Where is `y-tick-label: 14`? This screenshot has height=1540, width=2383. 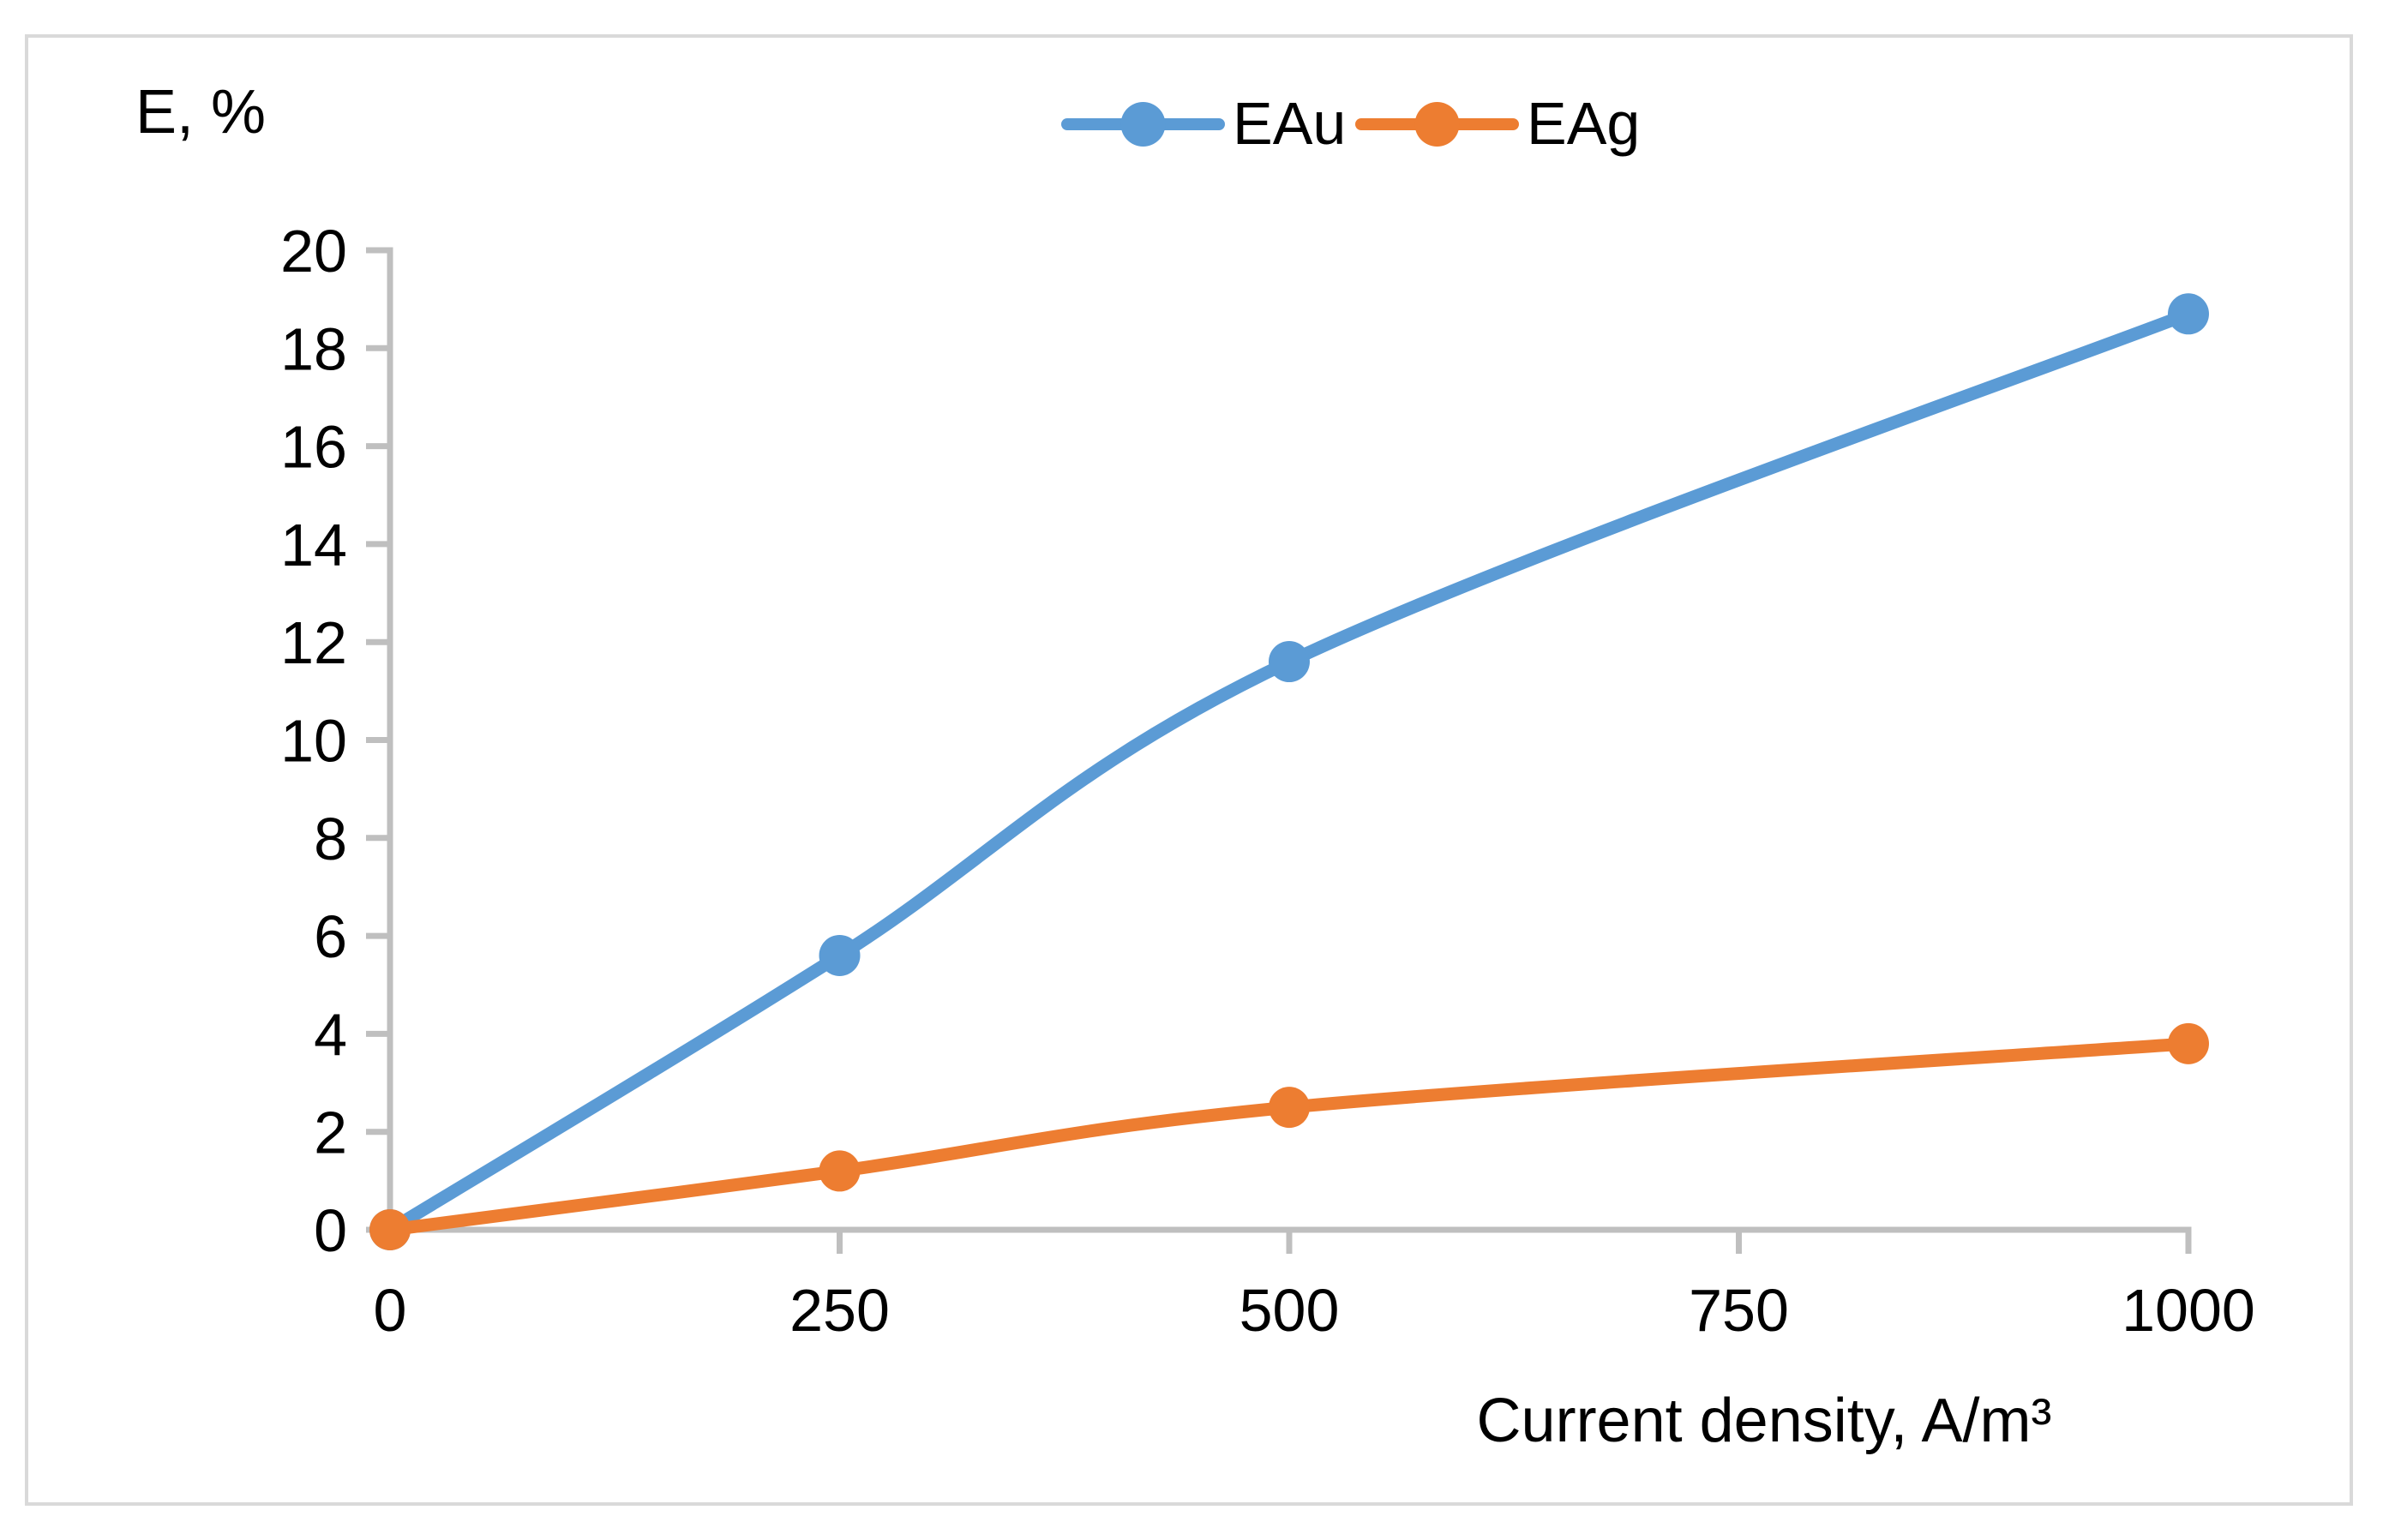 y-tick-label: 14 is located at coordinates (313, 545).